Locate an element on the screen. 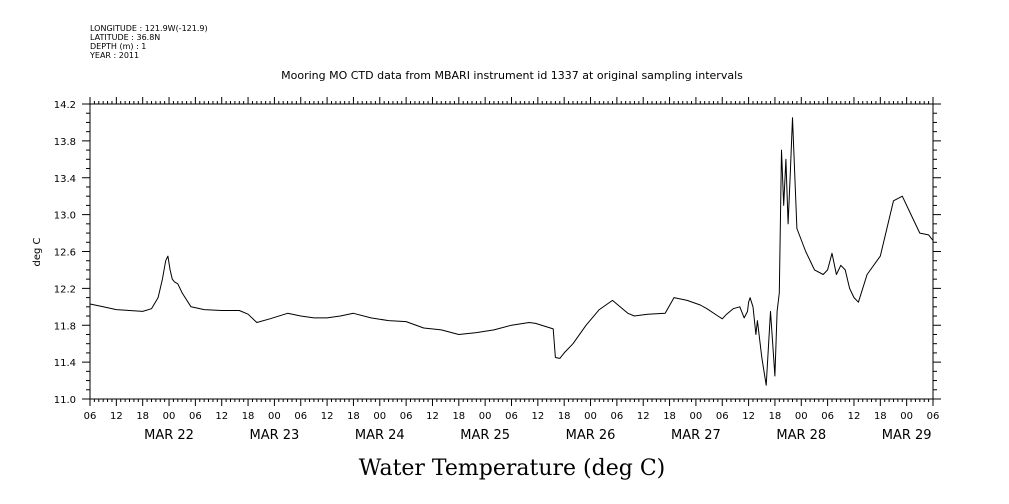  year-label: YEAR : 2011 is located at coordinates (114, 55).